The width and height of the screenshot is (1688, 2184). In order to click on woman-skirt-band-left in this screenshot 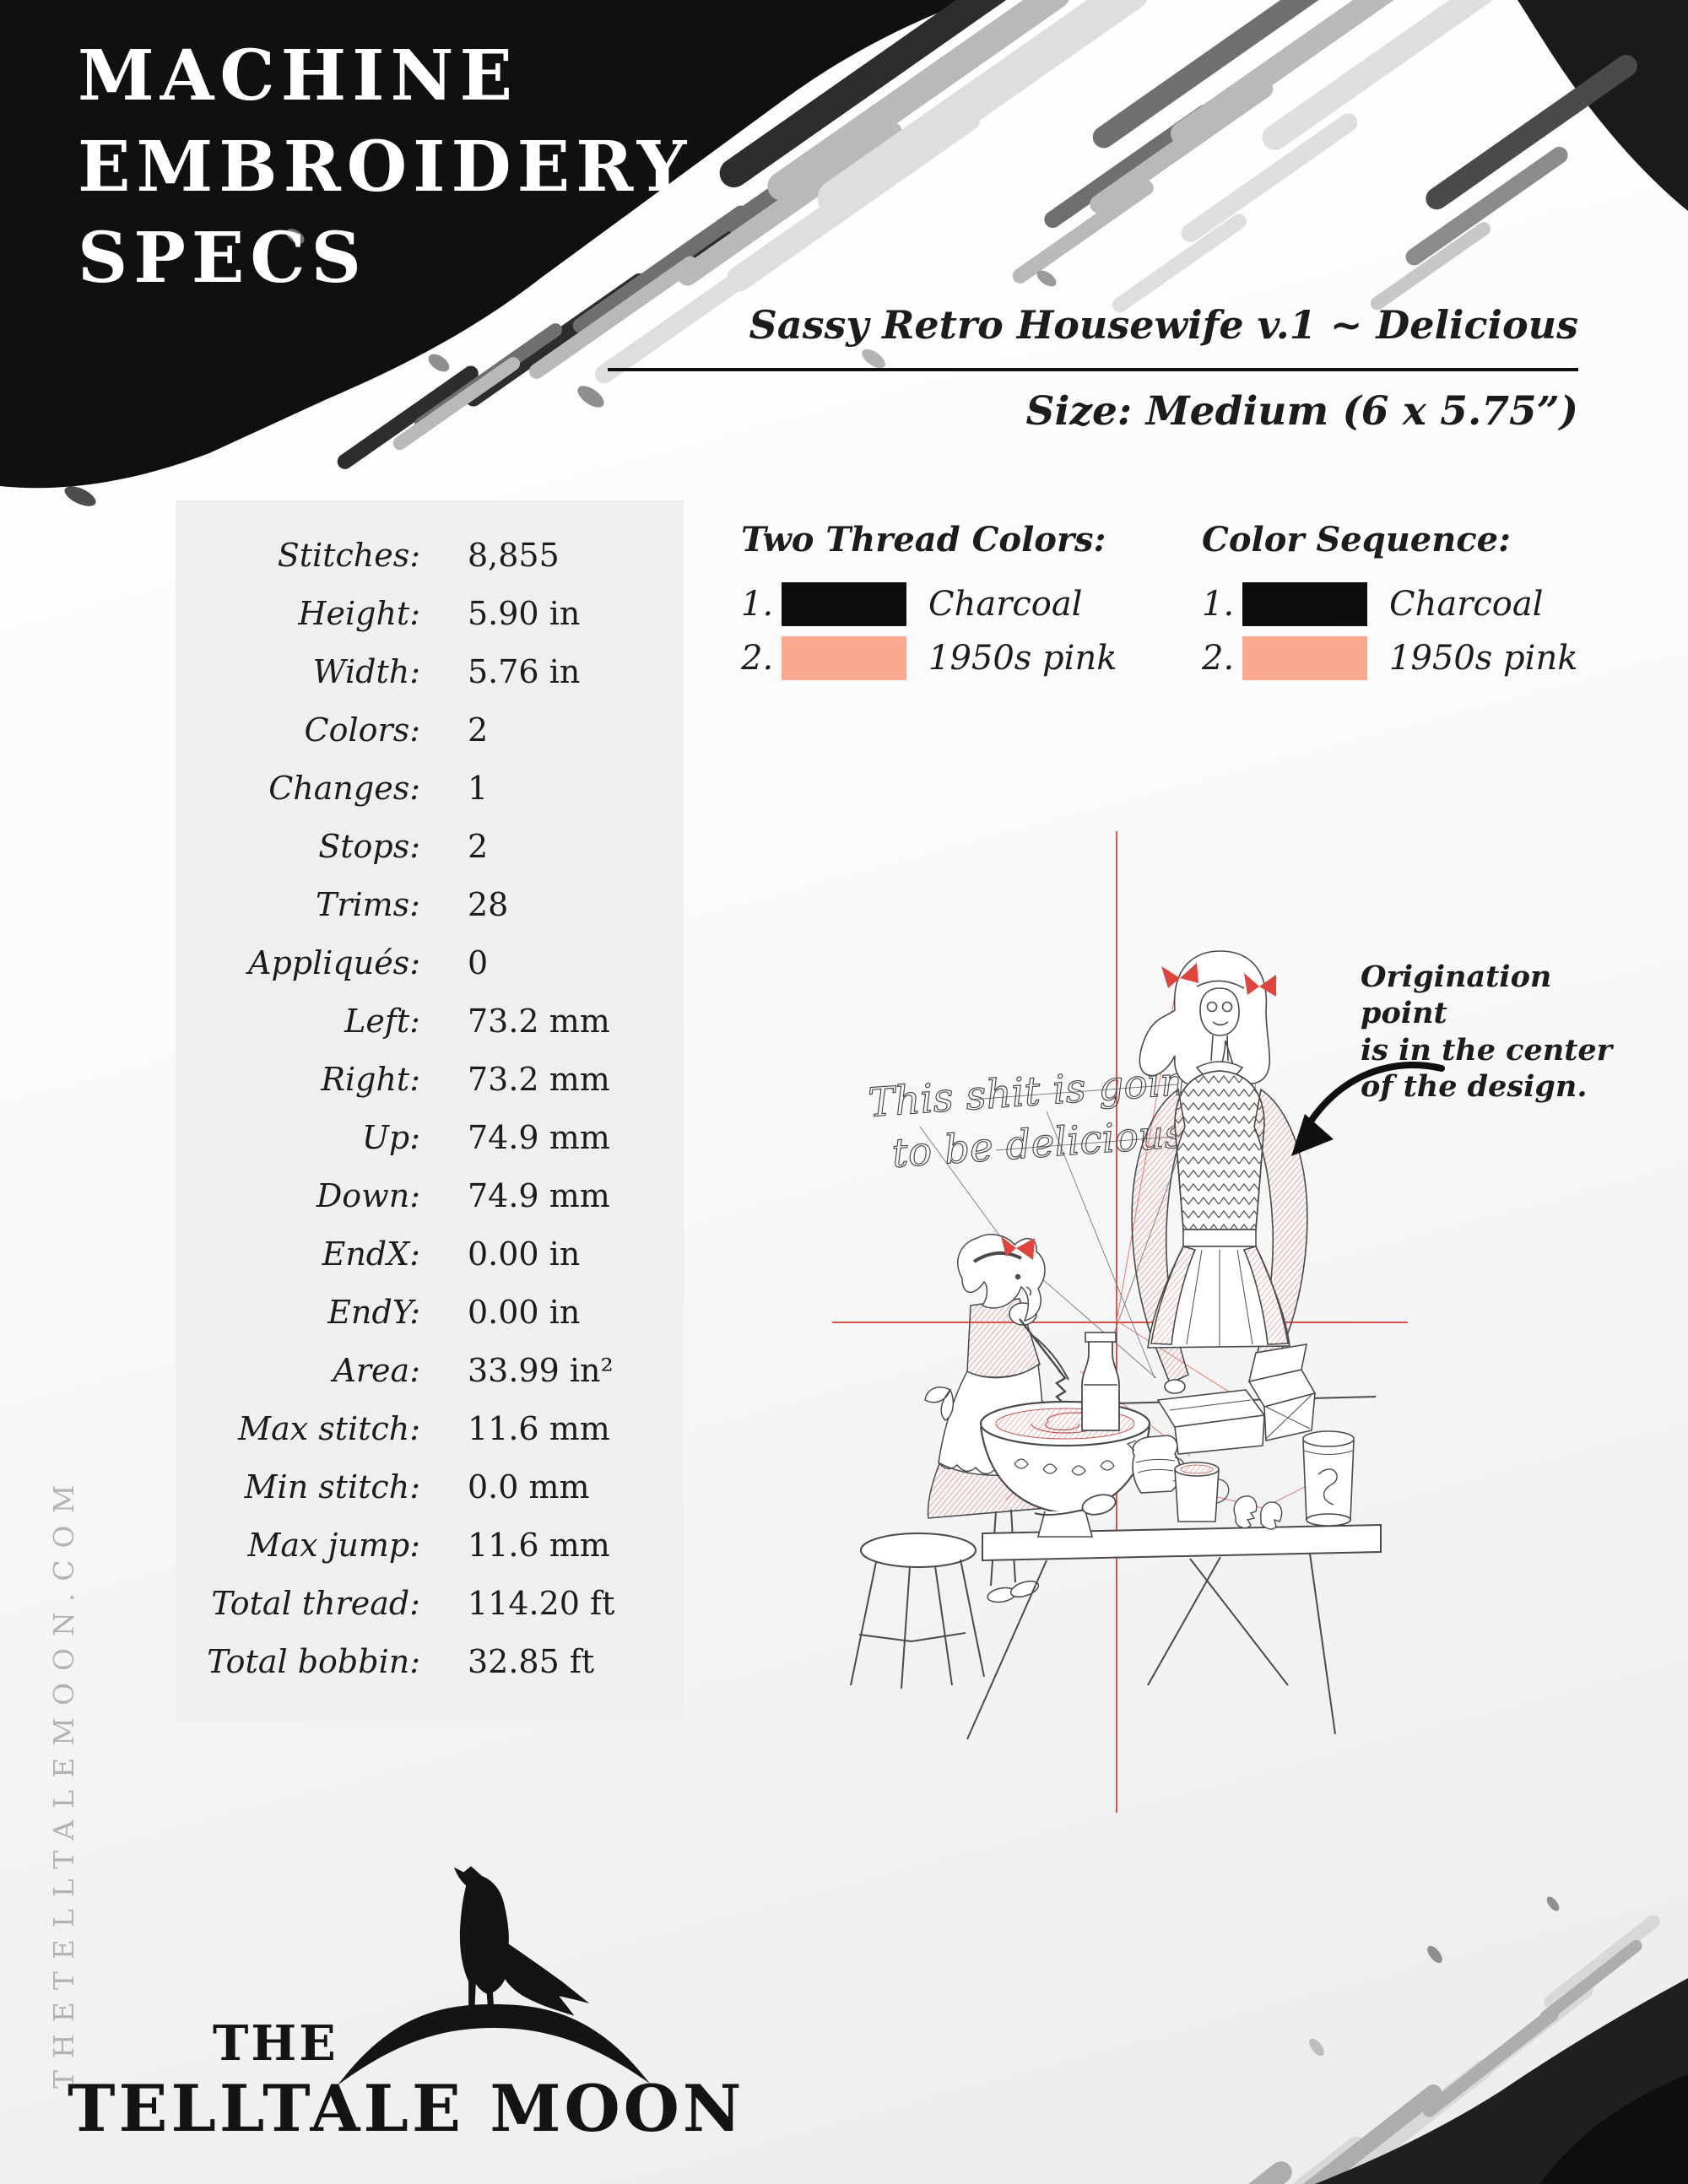, I will do `click(1173, 1295)`.